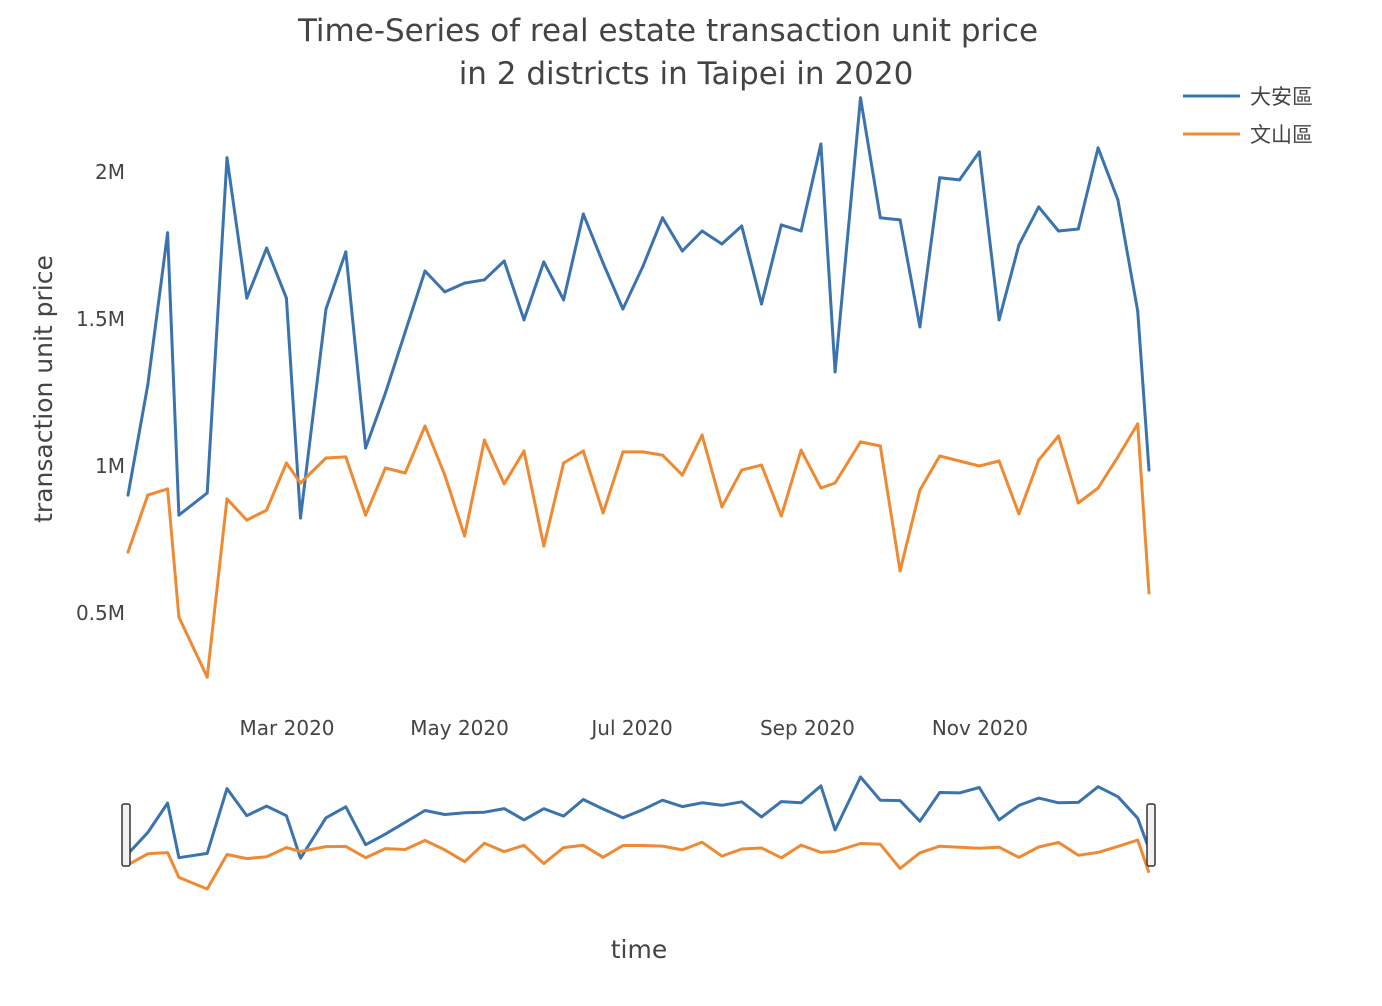 This screenshot has height=1006, width=1382. What do you see at coordinates (126, 835) in the screenshot?
I see `range-slider-left-handle` at bounding box center [126, 835].